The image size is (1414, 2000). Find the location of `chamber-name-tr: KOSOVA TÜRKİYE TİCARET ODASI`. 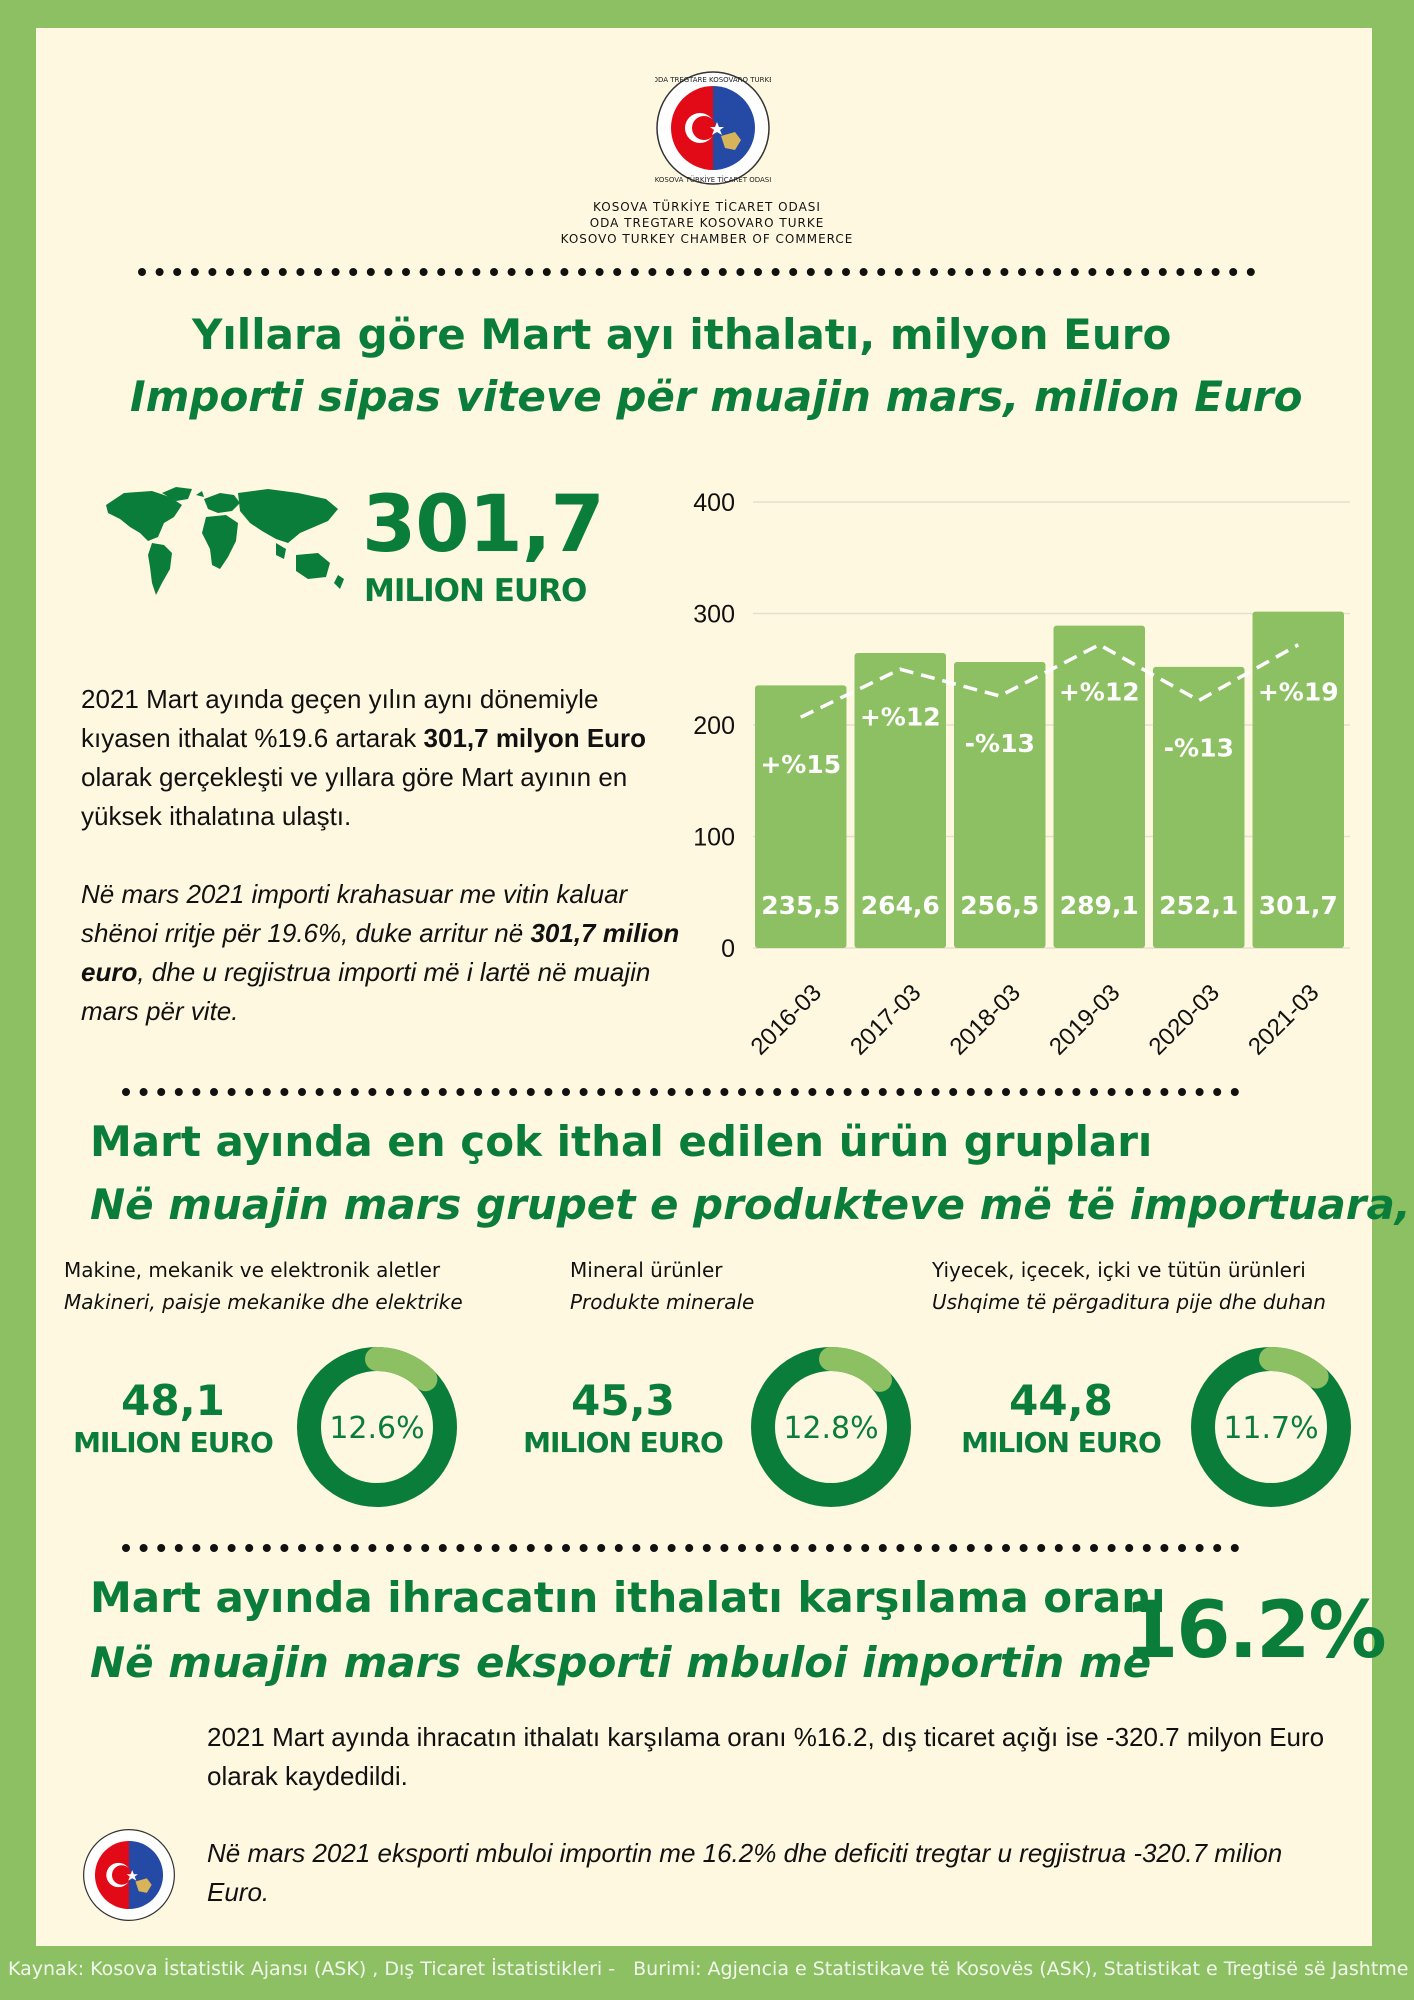

chamber-name-tr: KOSOVA TÜRKİYE TİCARET ODASI is located at coordinates (707, 207).